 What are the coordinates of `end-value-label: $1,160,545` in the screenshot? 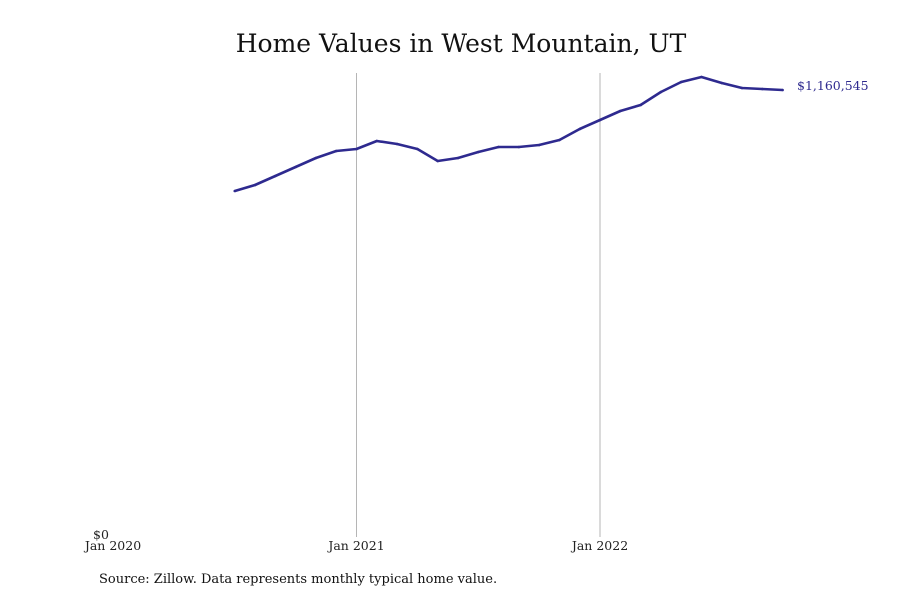 It's located at (833, 85).